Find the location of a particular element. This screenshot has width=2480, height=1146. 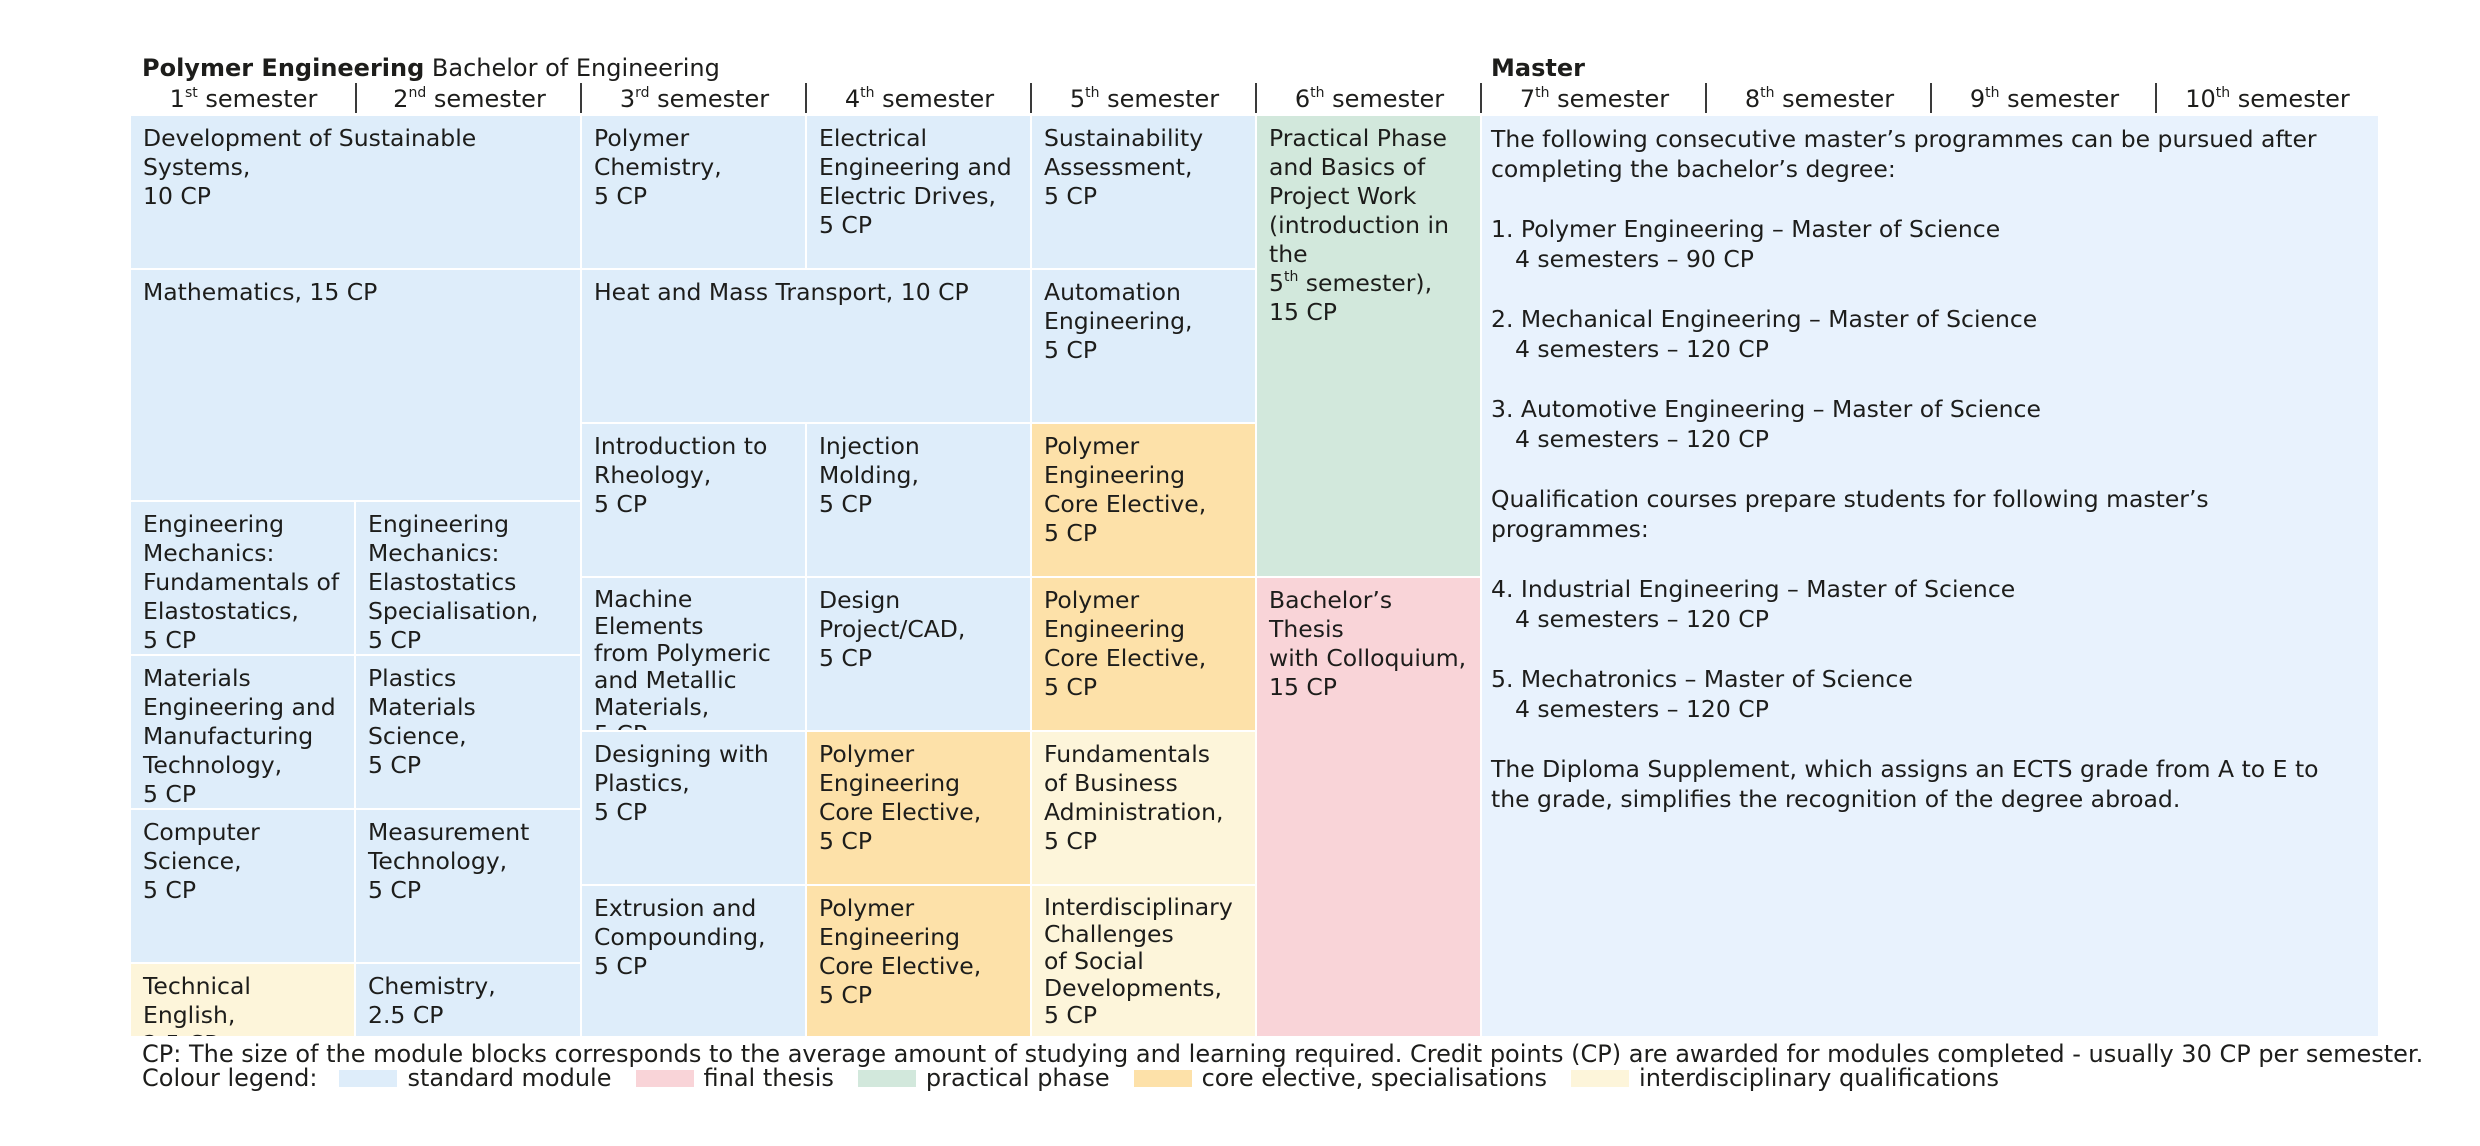

master-programme-name: 5. Mechatronics – Master of Science is located at coordinates (1702, 679).